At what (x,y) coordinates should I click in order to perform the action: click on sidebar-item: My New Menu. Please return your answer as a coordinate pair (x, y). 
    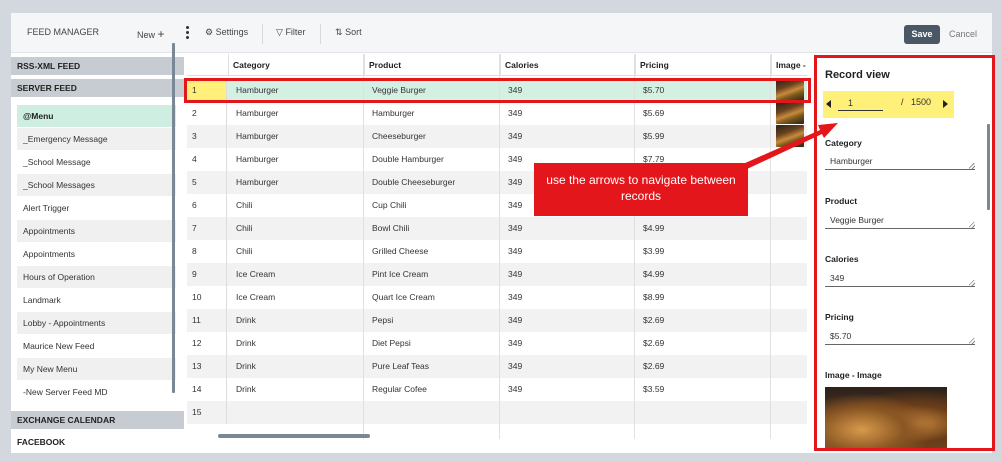
    Looking at the image, I should click on (96, 369).